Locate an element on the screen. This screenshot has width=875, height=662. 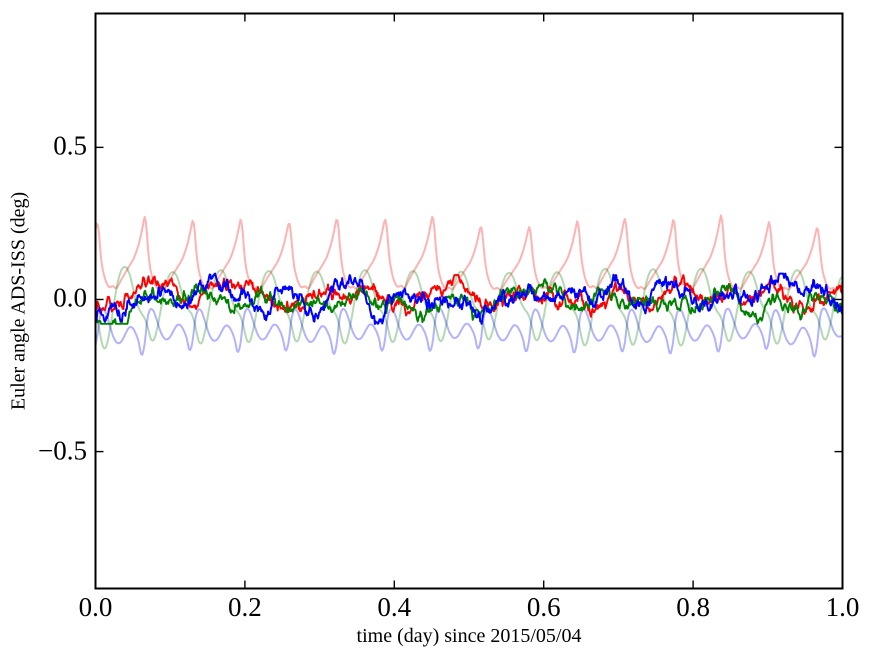
x-tick-label: 1.0 is located at coordinates (842, 607).